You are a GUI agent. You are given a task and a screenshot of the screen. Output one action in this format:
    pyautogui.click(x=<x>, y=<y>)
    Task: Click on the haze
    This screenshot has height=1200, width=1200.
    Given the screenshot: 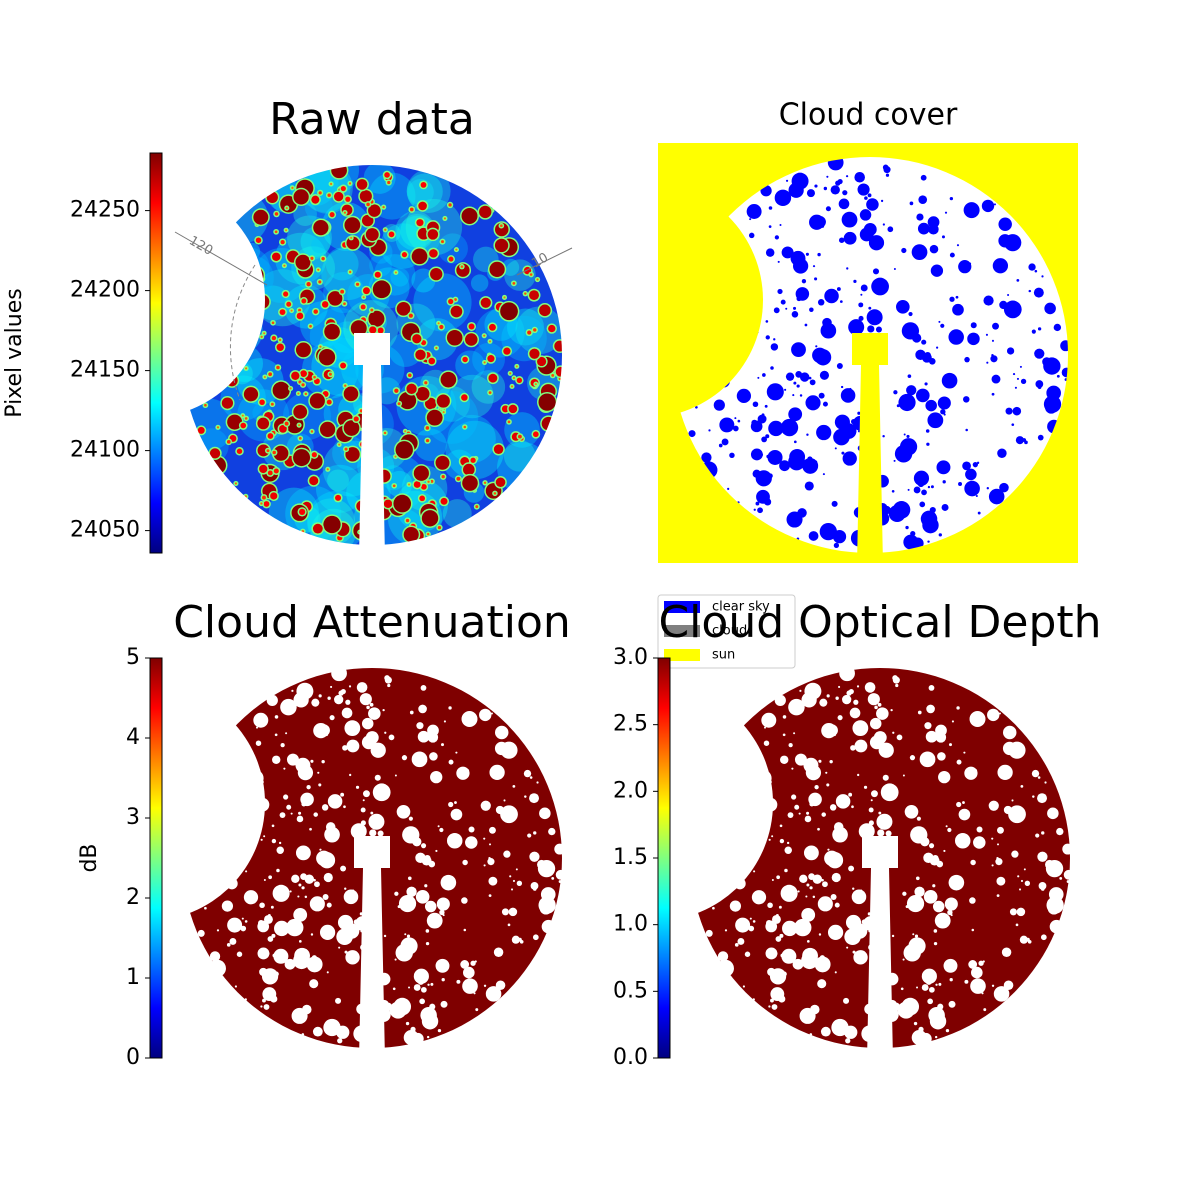 What is the action you would take?
    pyautogui.click(x=387, y=448)
    